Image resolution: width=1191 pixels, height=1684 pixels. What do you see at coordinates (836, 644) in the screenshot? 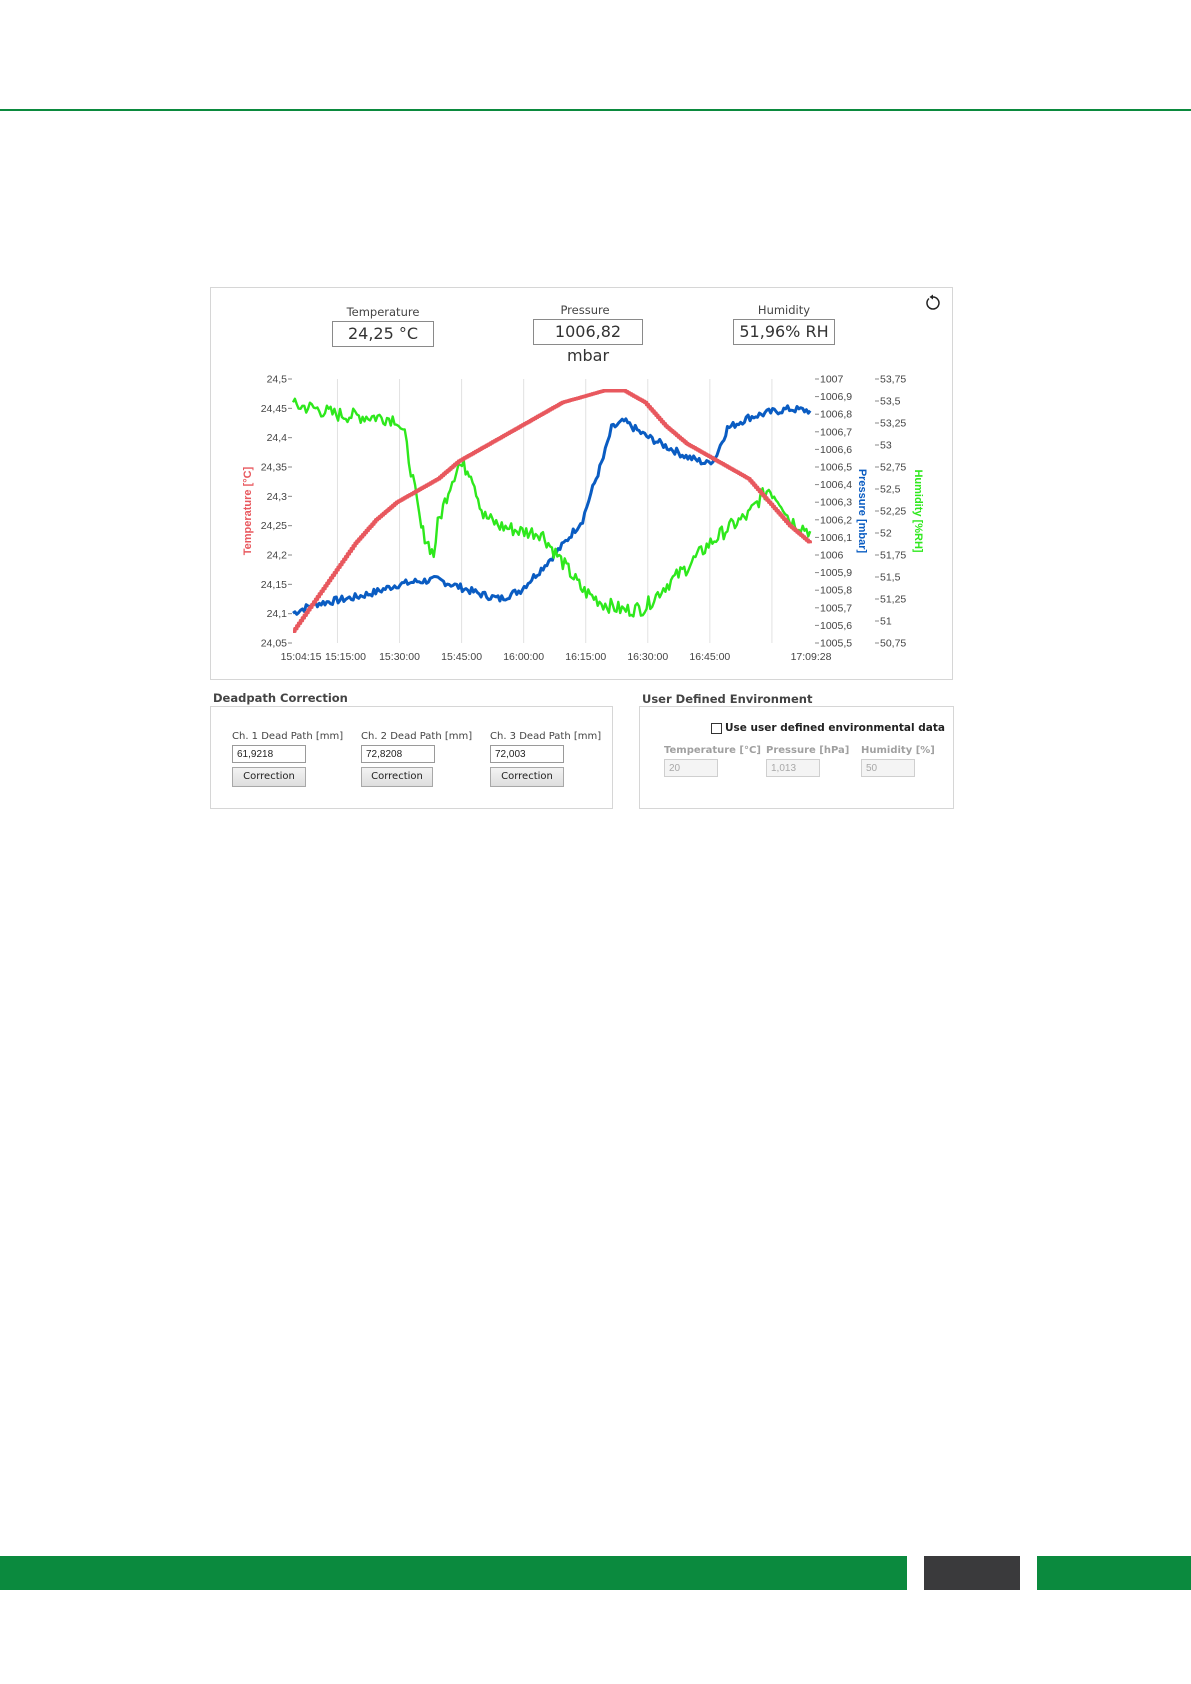
I see `pressure-tick-label: 1005,5` at bounding box center [836, 644].